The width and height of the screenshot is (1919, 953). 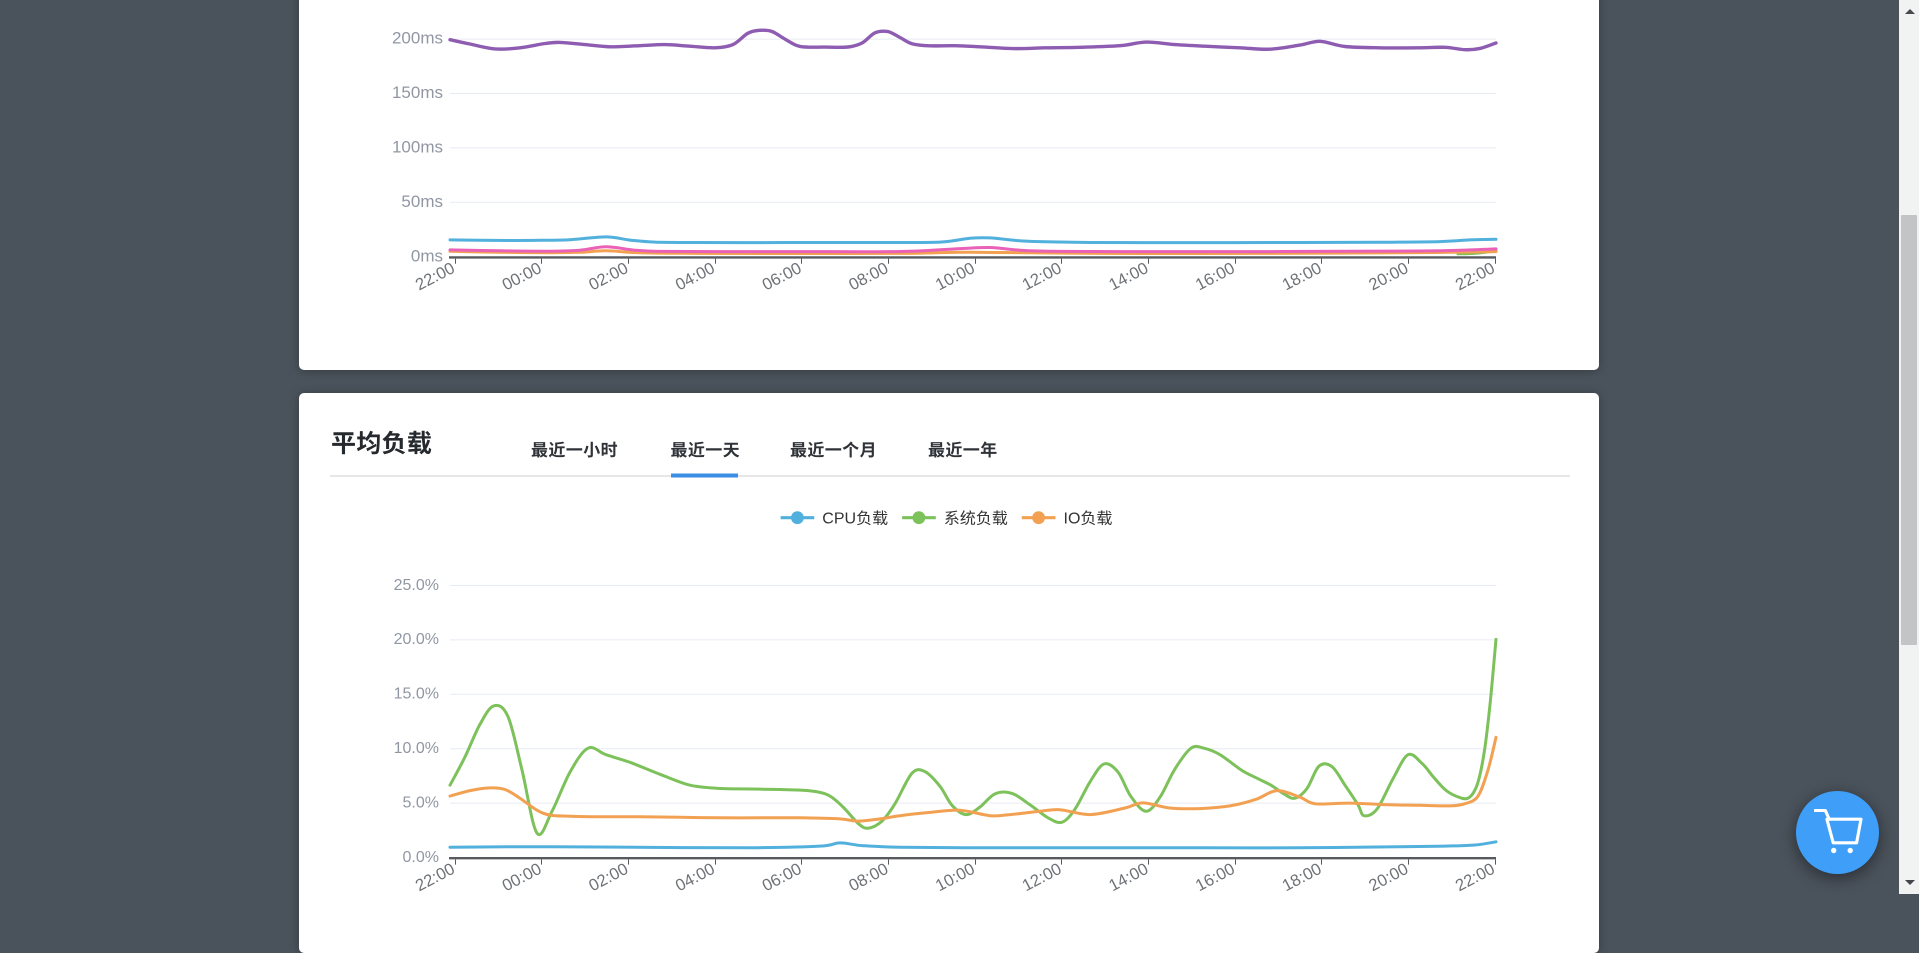 I want to click on svg-text: 150ms, so click(x=417, y=92).